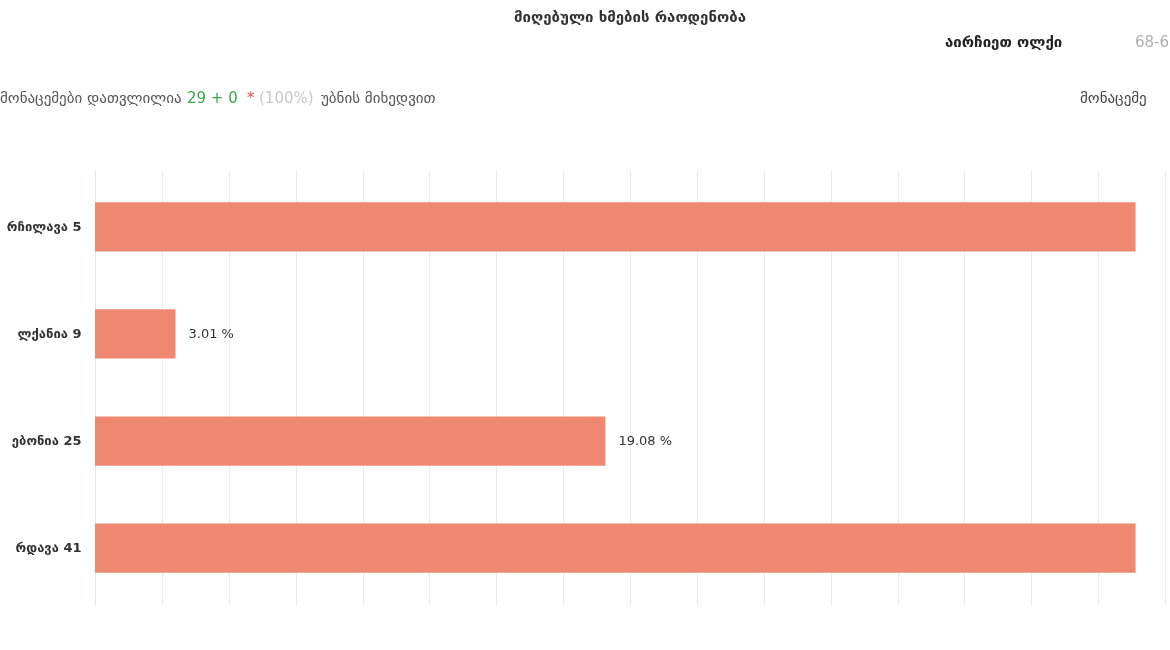 This screenshot has height=650, width=1170. Describe the element at coordinates (1152, 42) in the screenshot. I see `text: 68-6` at that location.